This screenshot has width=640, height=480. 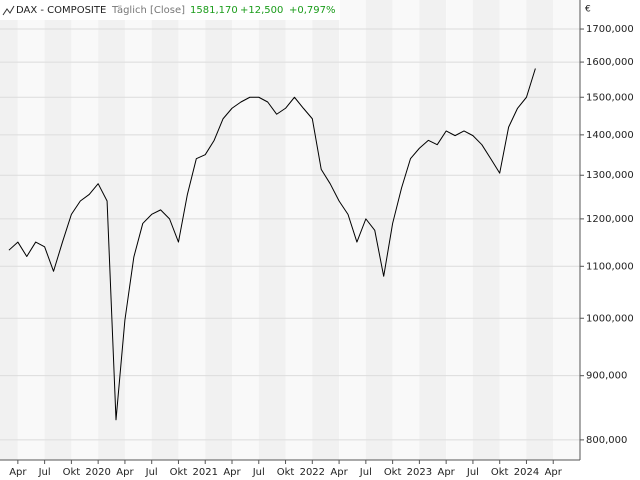 What do you see at coordinates (312, 472) in the screenshot?
I see `x-tick-label: 2022` at bounding box center [312, 472].